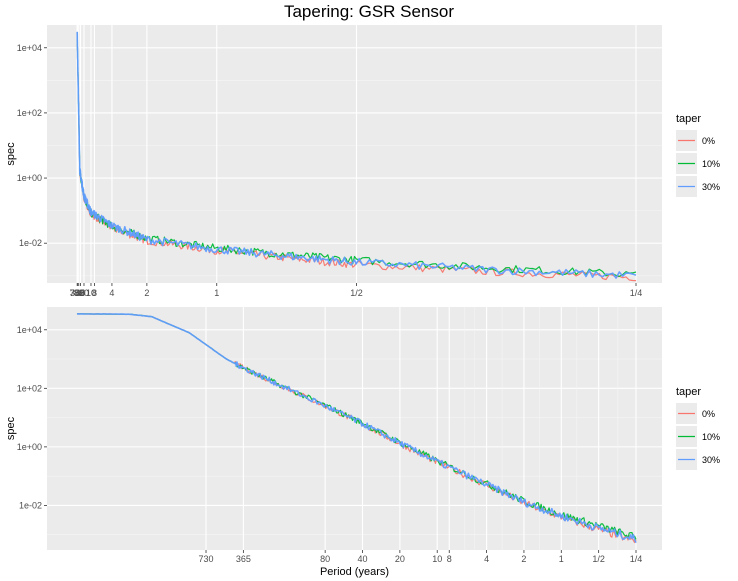 Image resolution: width=738 pixels, height=581 pixels. I want to click on chart-title: Tapering: GSR Sensor, so click(369, 11).